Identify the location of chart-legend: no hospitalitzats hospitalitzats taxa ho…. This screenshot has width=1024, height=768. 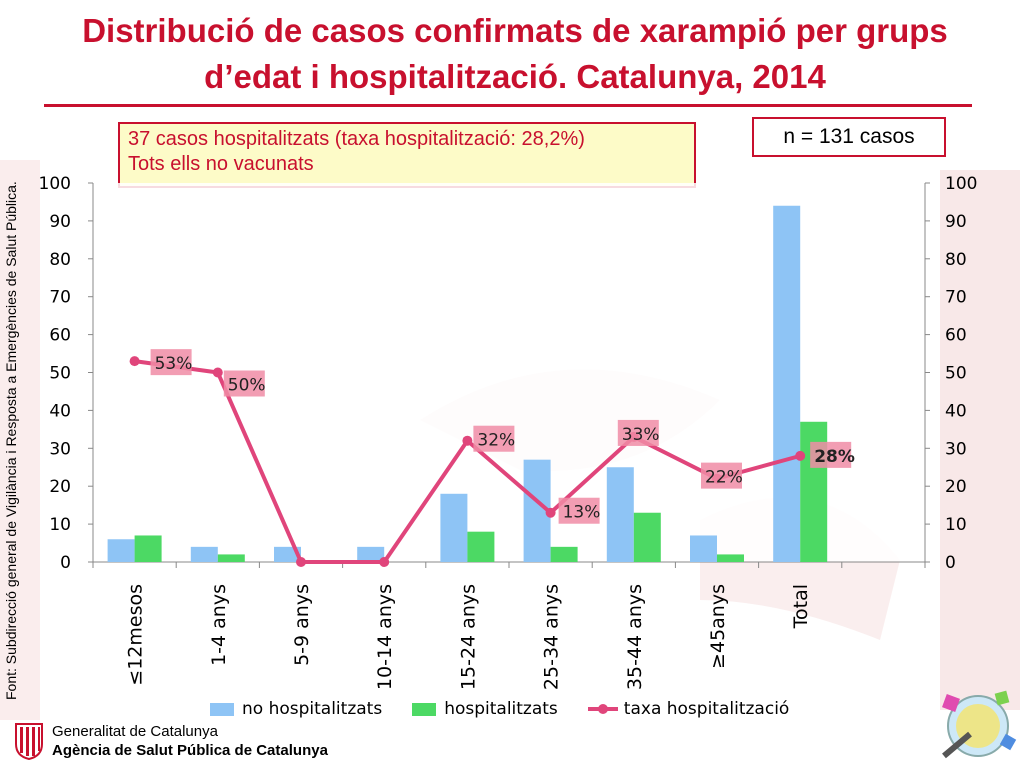
(514, 709).